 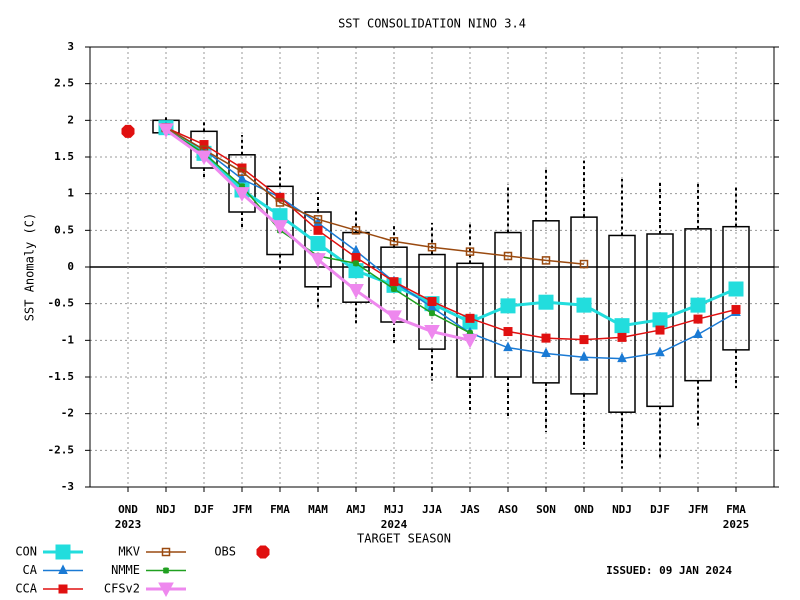 I want to click on x-year-label: 2024, so click(x=394, y=524).